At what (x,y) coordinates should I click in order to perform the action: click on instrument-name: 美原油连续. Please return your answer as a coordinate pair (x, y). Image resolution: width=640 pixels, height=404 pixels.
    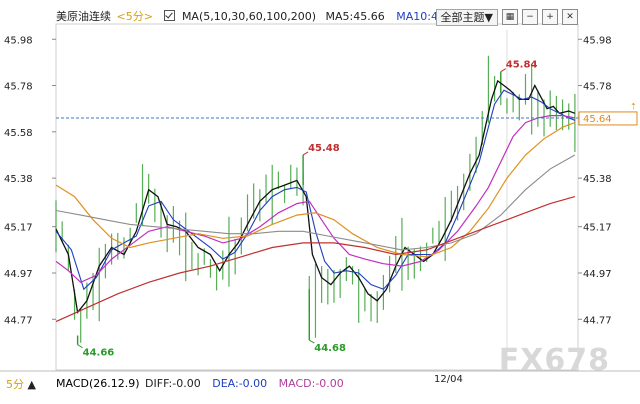
    Looking at the image, I should click on (83, 16).